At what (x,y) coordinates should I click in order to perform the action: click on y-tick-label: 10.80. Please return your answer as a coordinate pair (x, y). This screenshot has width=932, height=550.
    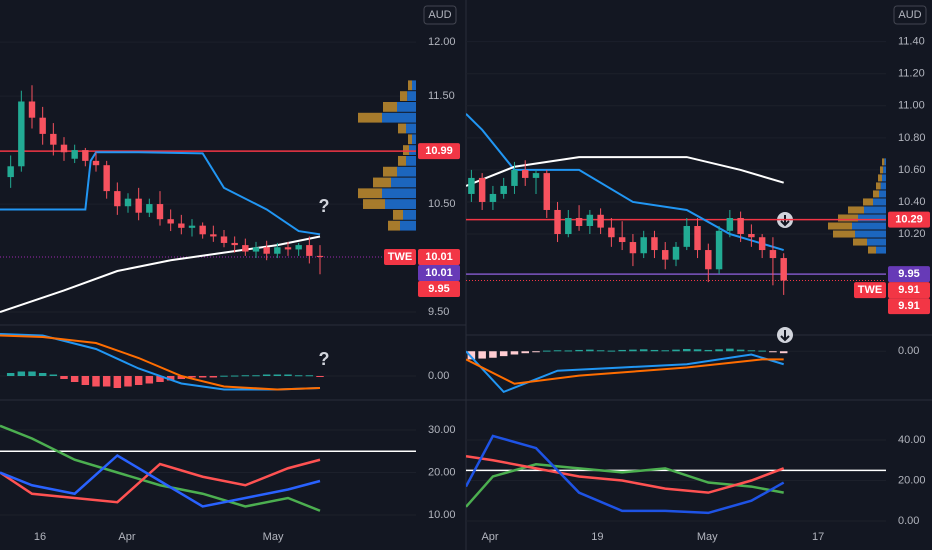
    Looking at the image, I should click on (912, 138).